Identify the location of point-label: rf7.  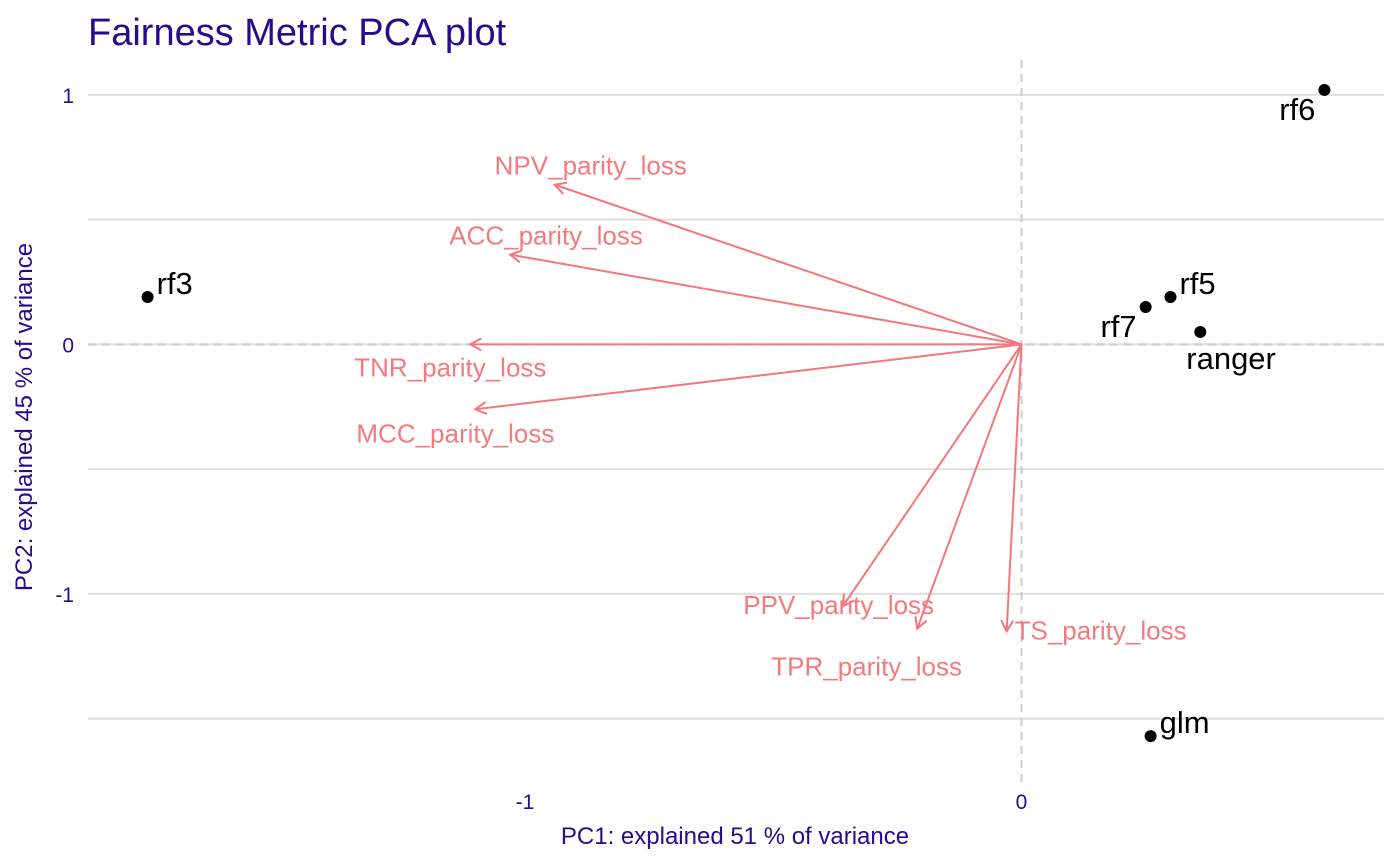
(1118, 326).